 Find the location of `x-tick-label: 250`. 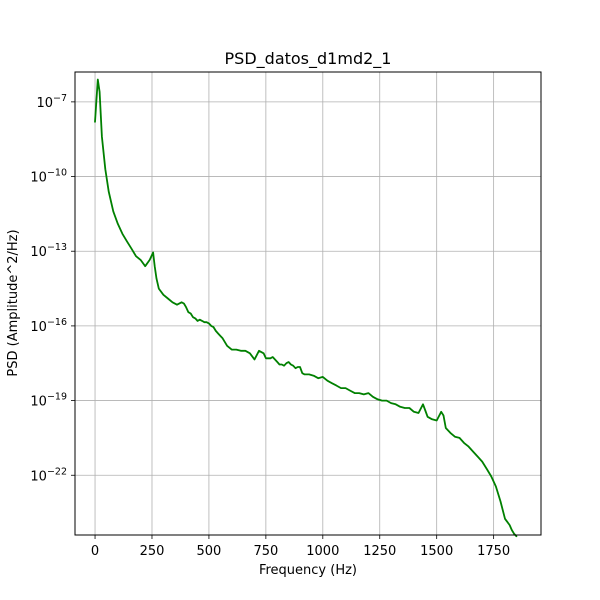

x-tick-label: 250 is located at coordinates (152, 551).